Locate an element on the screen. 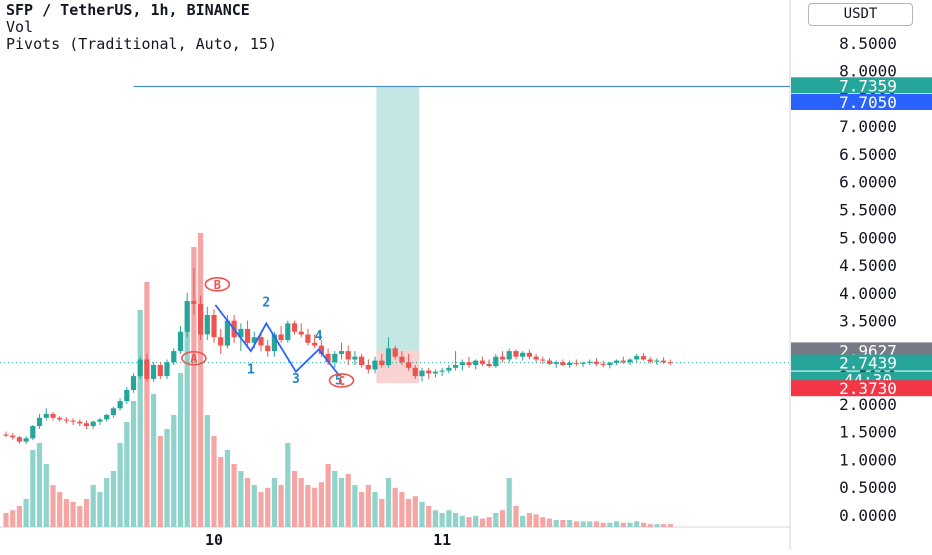 This screenshot has width=932, height=555. price-tick-label: 0.5000 is located at coordinates (868, 487).